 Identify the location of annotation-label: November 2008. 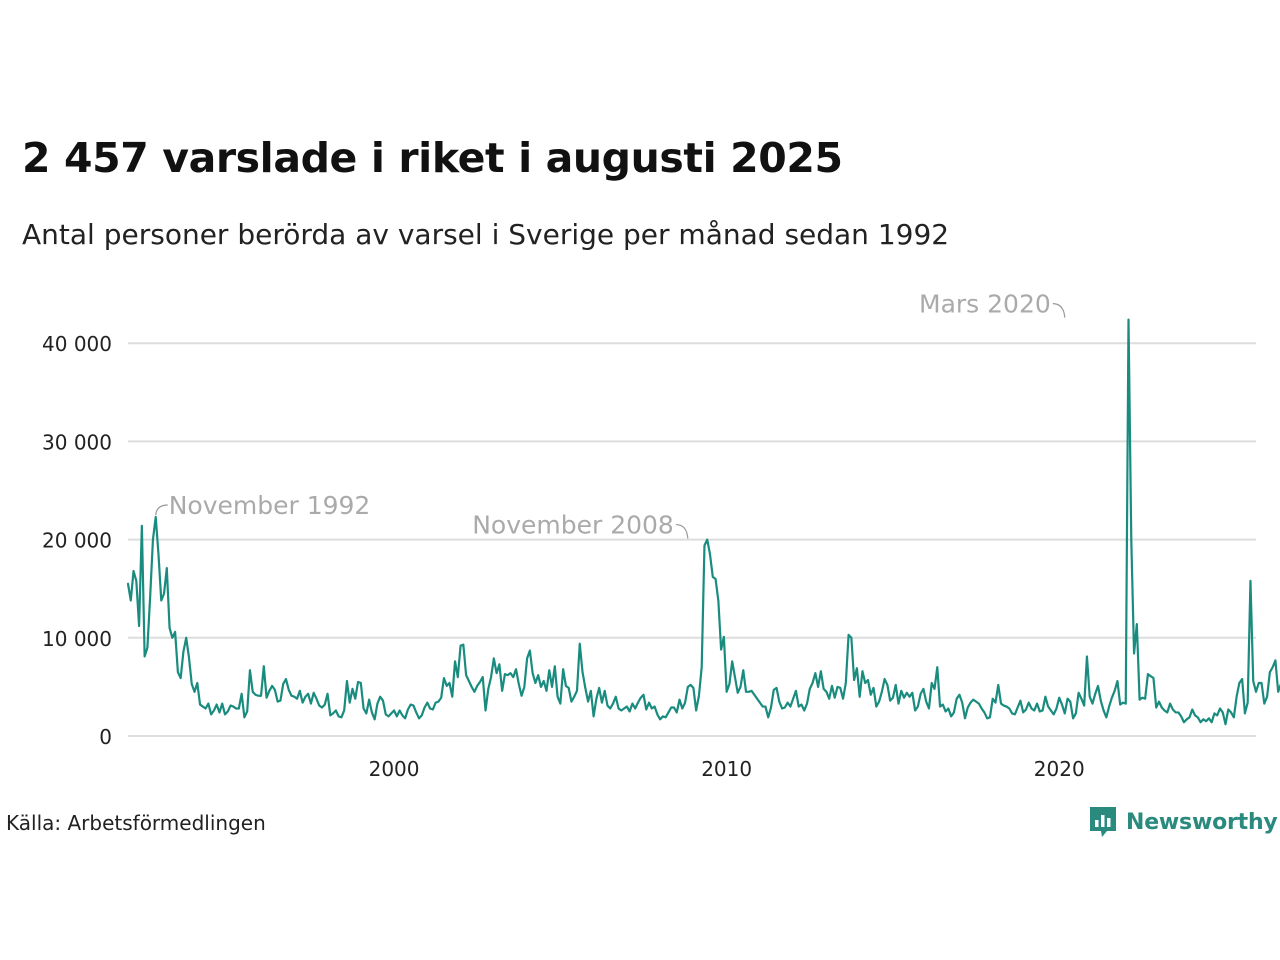
(573, 525).